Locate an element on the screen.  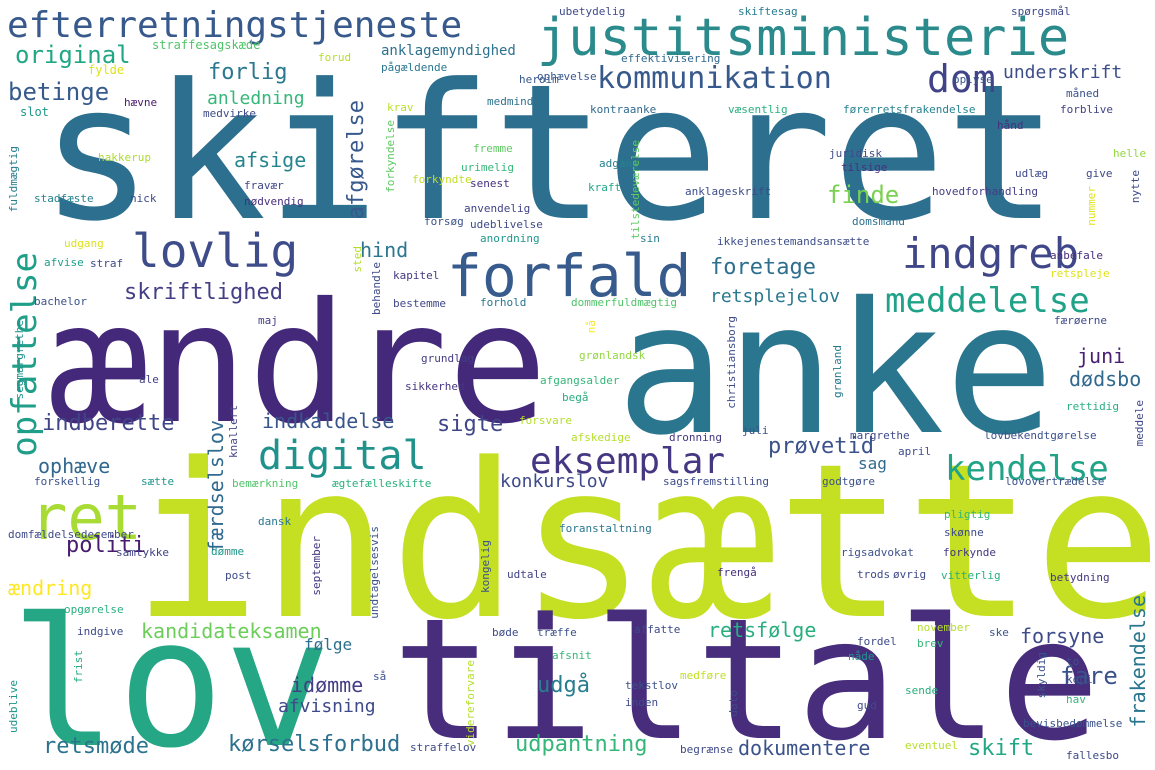
cloud-word: nå is located at coordinates (591, 327).